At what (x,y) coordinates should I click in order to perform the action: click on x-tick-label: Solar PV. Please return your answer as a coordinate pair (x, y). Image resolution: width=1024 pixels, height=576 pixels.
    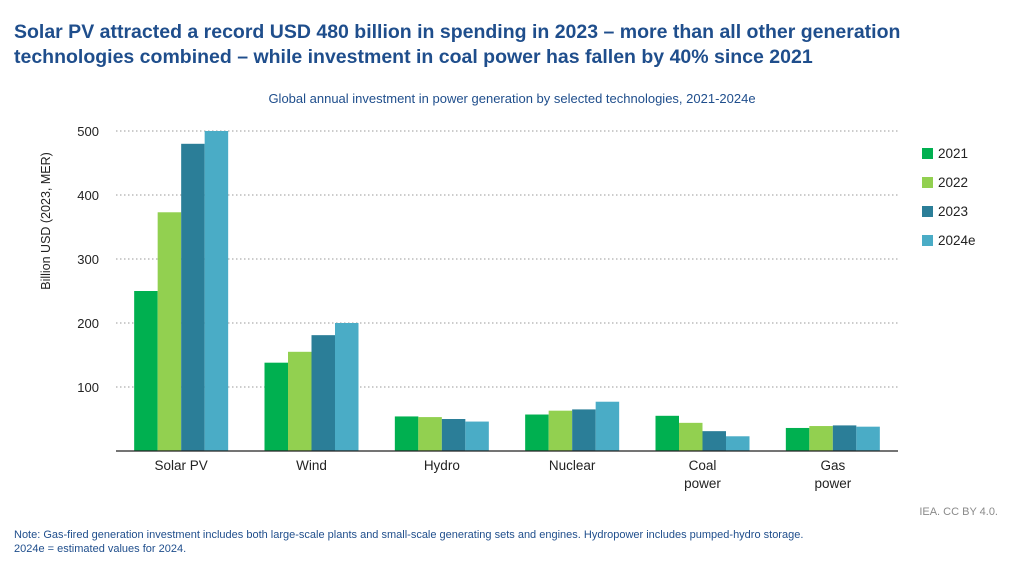
    Looking at the image, I should click on (181, 465).